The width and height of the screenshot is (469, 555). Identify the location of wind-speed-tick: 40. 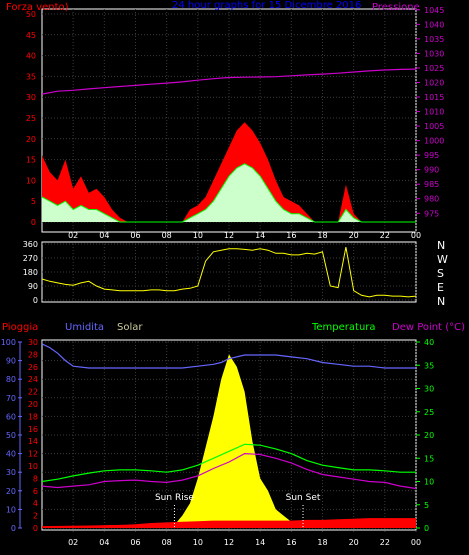
(31, 56).